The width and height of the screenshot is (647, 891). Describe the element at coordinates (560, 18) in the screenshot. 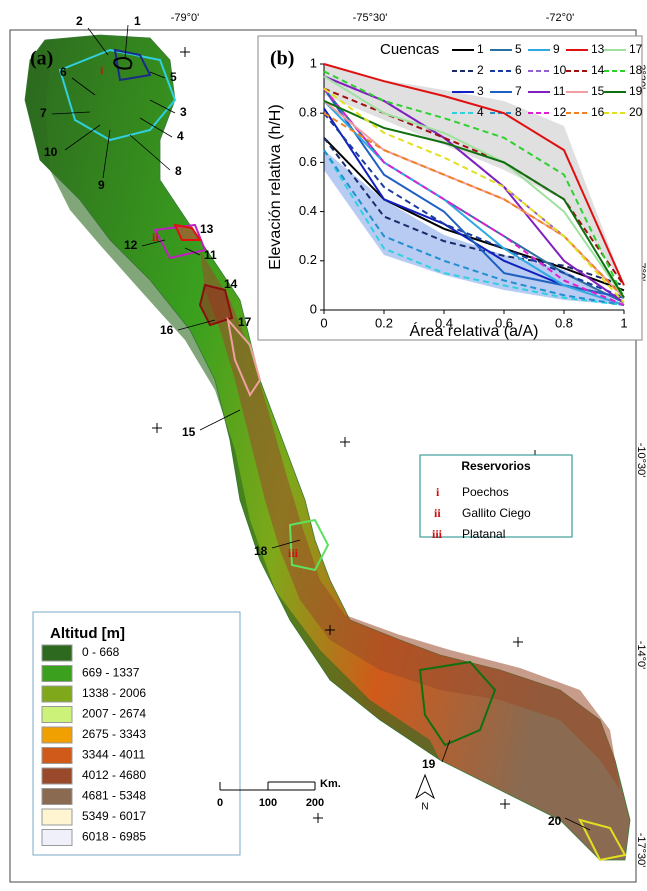

I see `lon-label: -72°0'` at that location.